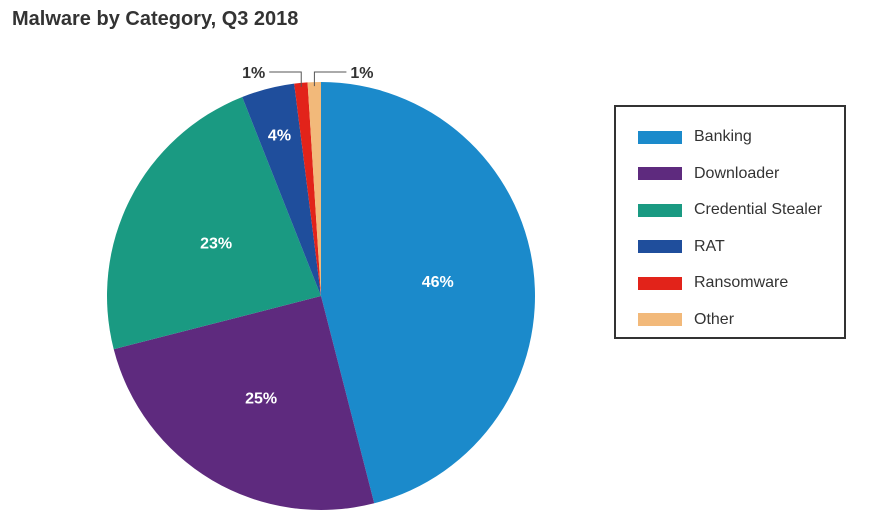 This screenshot has height=525, width=880. Describe the element at coordinates (737, 173) in the screenshot. I see `legend-label-downloader: Downloader` at that location.